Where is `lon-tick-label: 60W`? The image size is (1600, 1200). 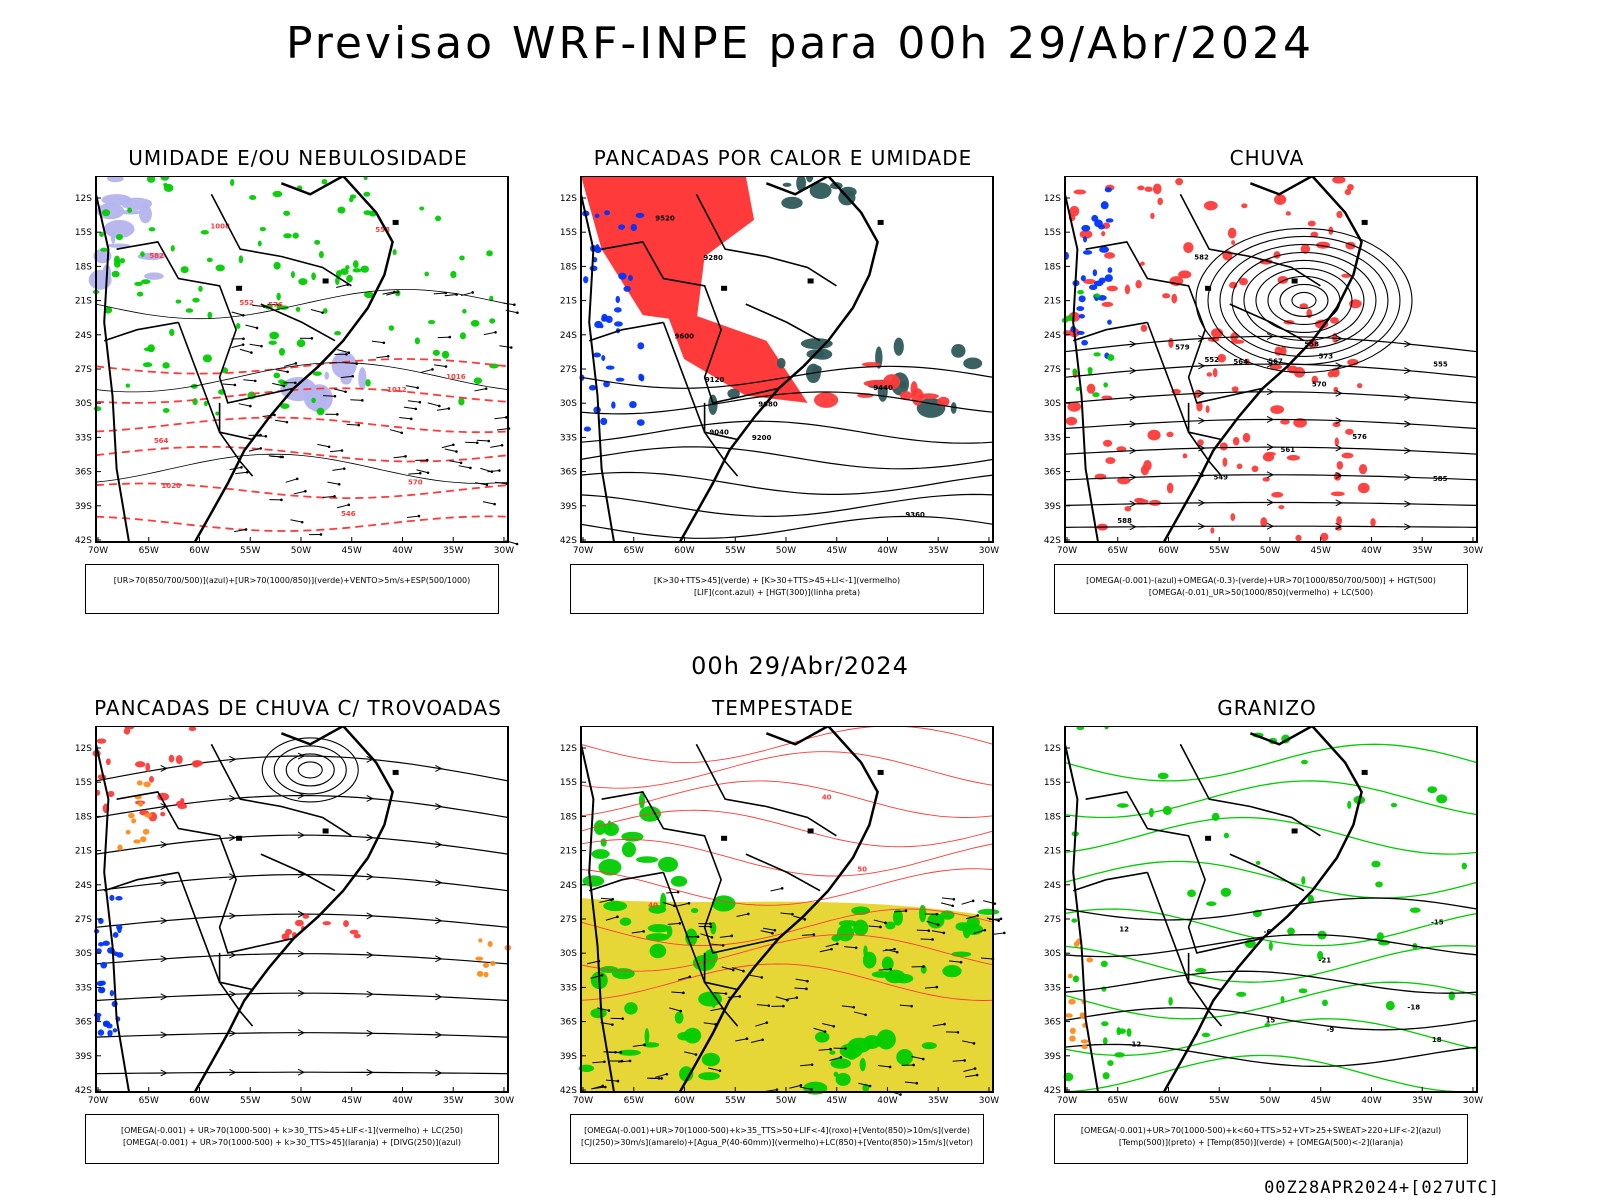
lon-tick-label: 60W is located at coordinates (1168, 551).